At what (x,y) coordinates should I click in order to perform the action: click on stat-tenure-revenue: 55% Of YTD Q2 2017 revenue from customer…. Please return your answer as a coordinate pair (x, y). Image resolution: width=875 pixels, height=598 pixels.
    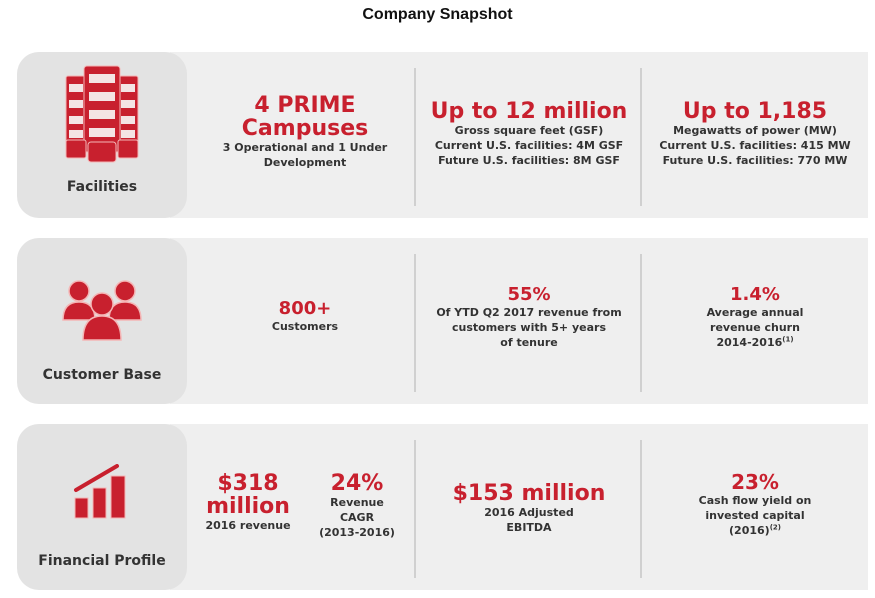
    Looking at the image, I should click on (529, 317).